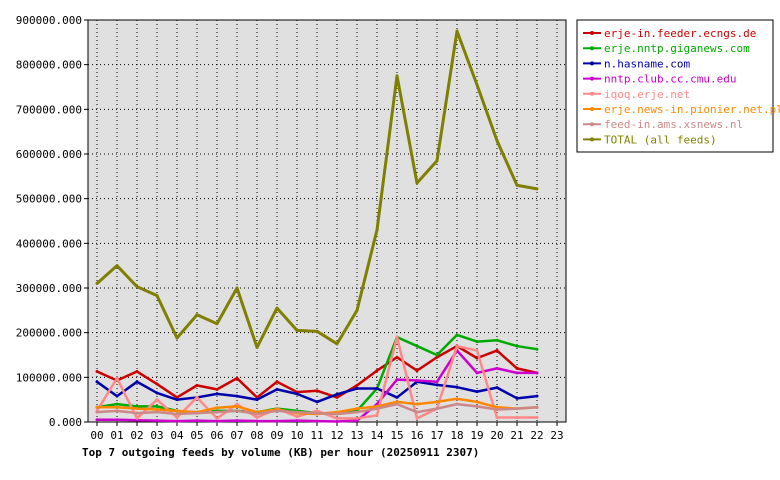  What do you see at coordinates (156, 435) in the screenshot?
I see `x-tick-label: 03` at bounding box center [156, 435].